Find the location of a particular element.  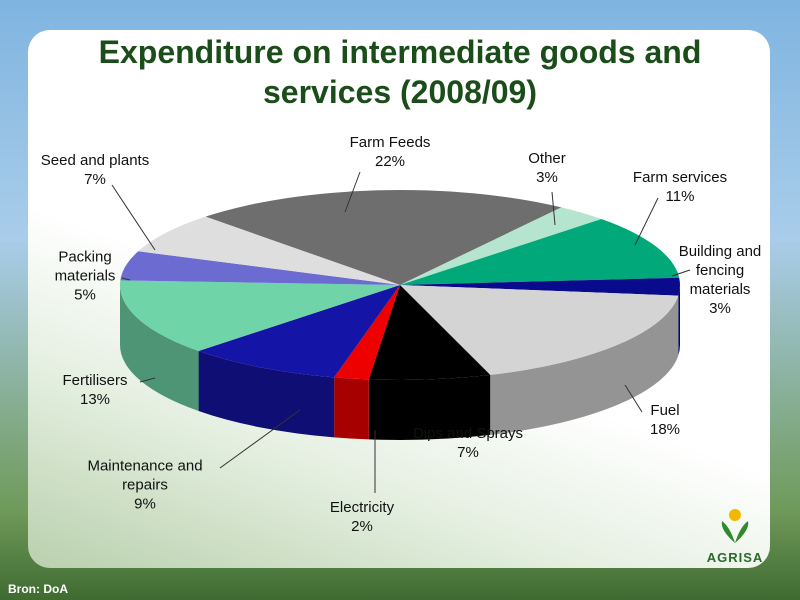

label-name: Building and fencing materials is located at coordinates (720, 270).